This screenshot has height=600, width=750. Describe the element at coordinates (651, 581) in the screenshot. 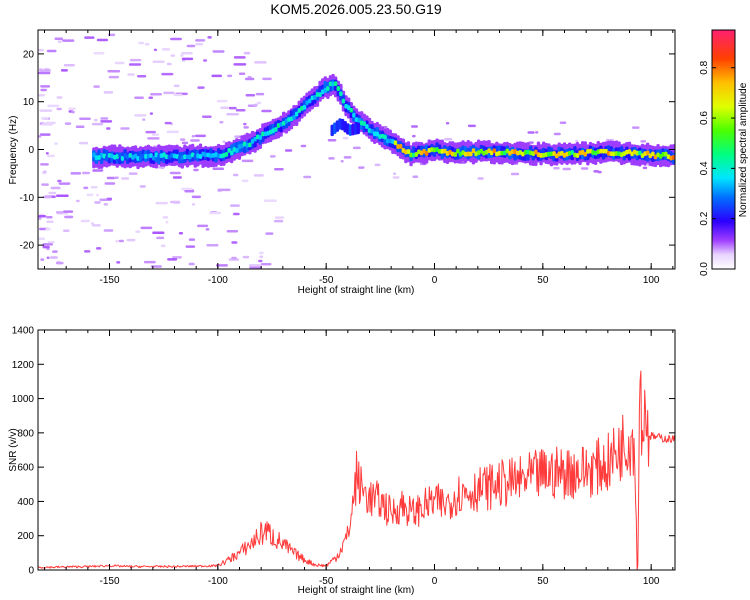

I see `snr-xtick-label: 100` at that location.